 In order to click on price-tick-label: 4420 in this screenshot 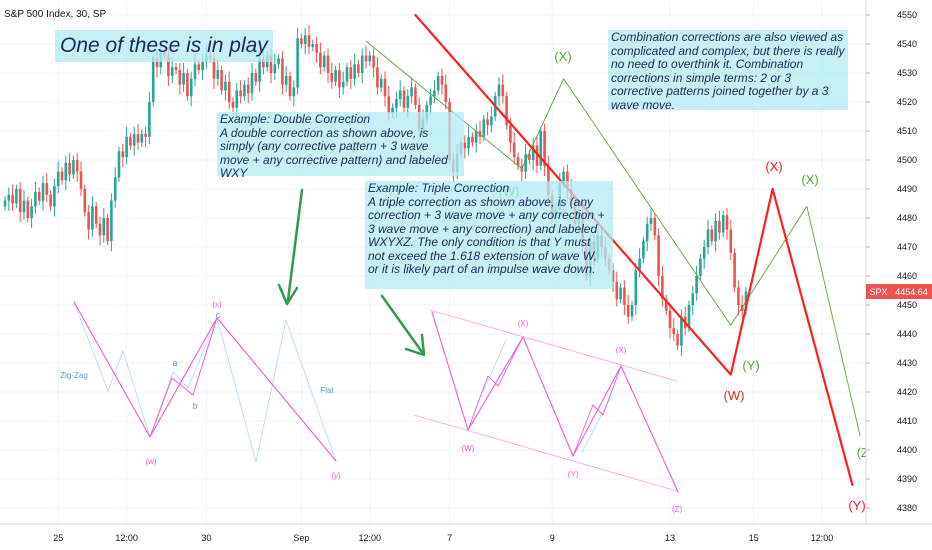, I will do `click(907, 392)`.